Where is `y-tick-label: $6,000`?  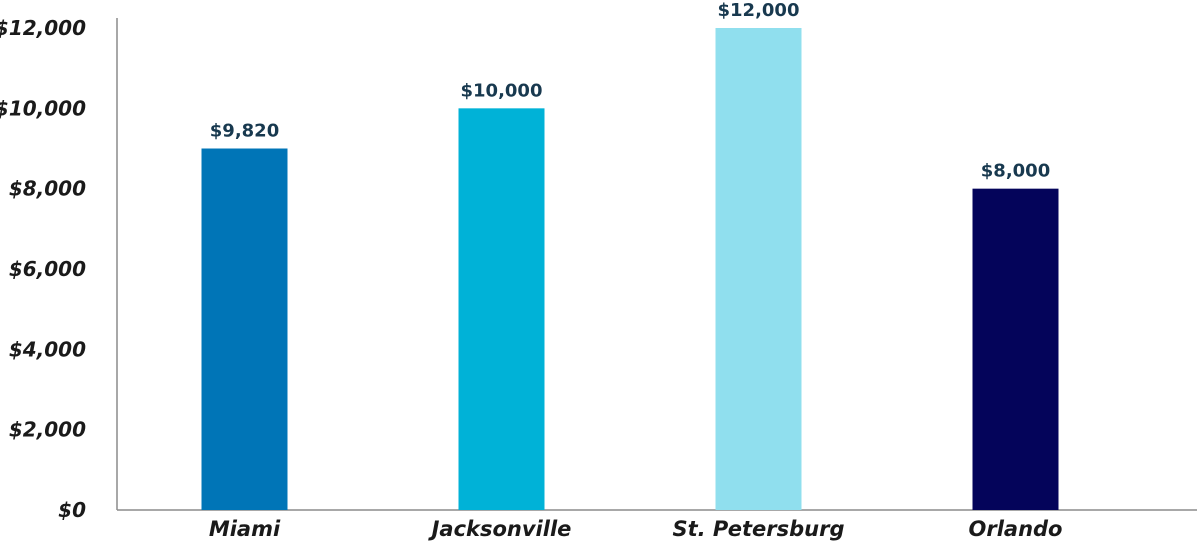 y-tick-label: $6,000 is located at coordinates (47, 269).